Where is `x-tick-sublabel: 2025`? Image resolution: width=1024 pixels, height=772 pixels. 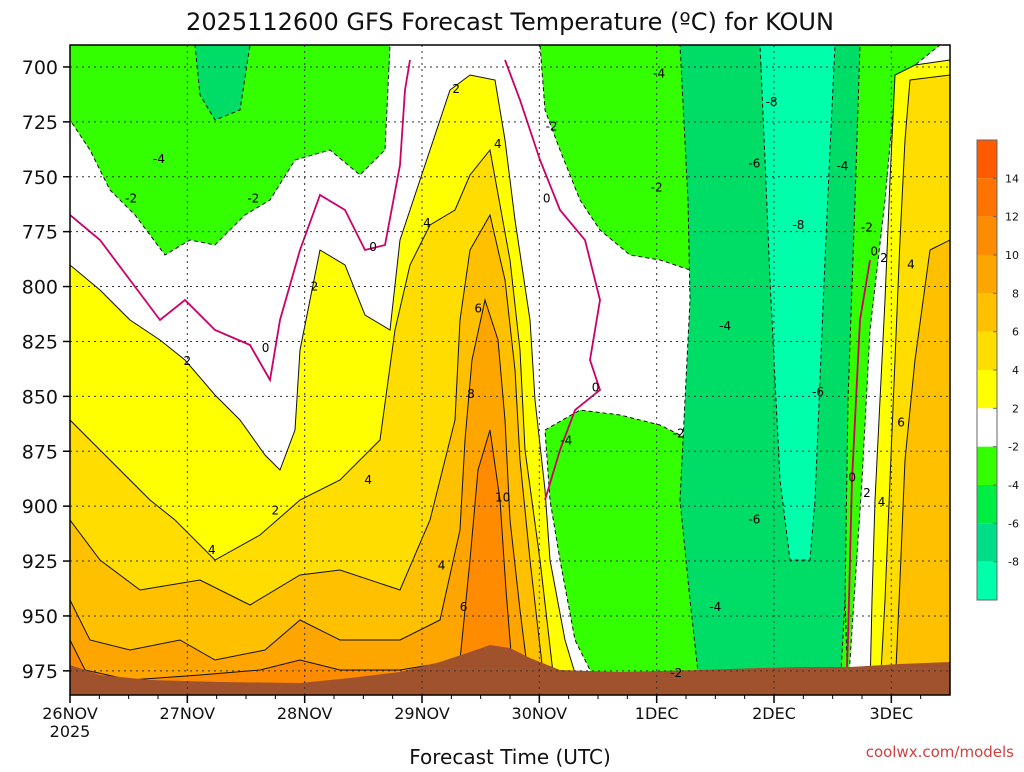
x-tick-sublabel: 2025 is located at coordinates (70, 731).